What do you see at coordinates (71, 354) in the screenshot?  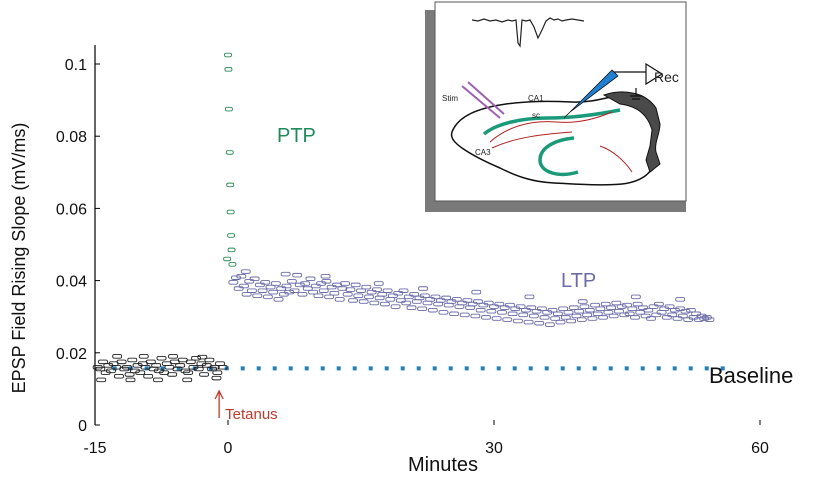 I see `y-tick-label: 0.02` at bounding box center [71, 354].